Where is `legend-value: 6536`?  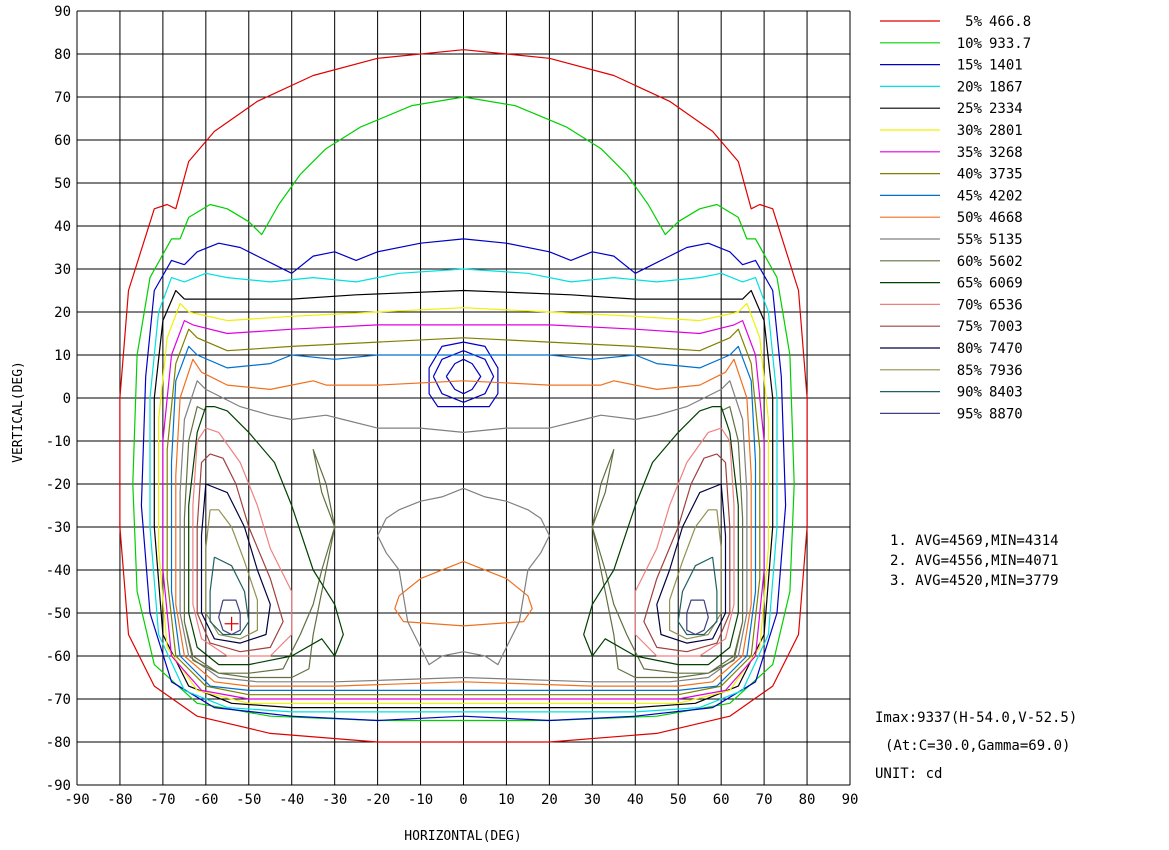 legend-value: 6536 is located at coordinates (1006, 305).